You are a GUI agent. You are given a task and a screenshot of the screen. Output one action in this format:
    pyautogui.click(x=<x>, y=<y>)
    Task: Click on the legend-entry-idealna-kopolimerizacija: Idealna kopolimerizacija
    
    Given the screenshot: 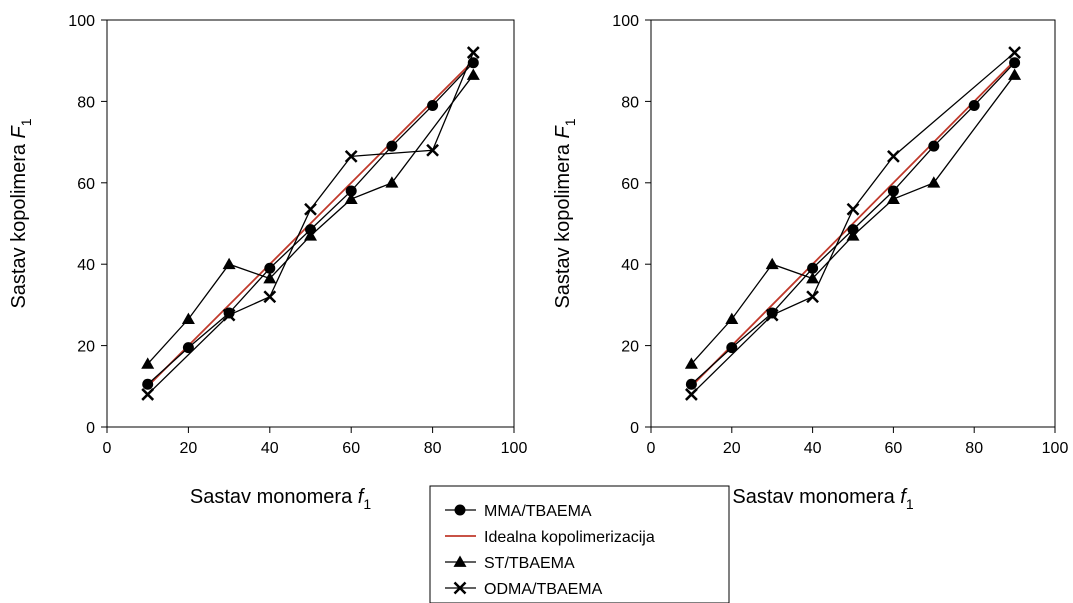 What is the action you would take?
    pyautogui.click(x=550, y=537)
    